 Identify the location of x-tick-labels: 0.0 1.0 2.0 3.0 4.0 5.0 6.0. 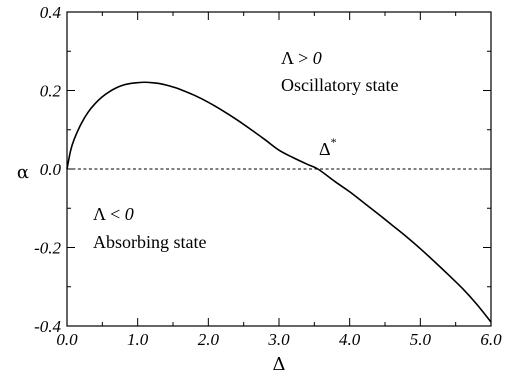
(279, 339).